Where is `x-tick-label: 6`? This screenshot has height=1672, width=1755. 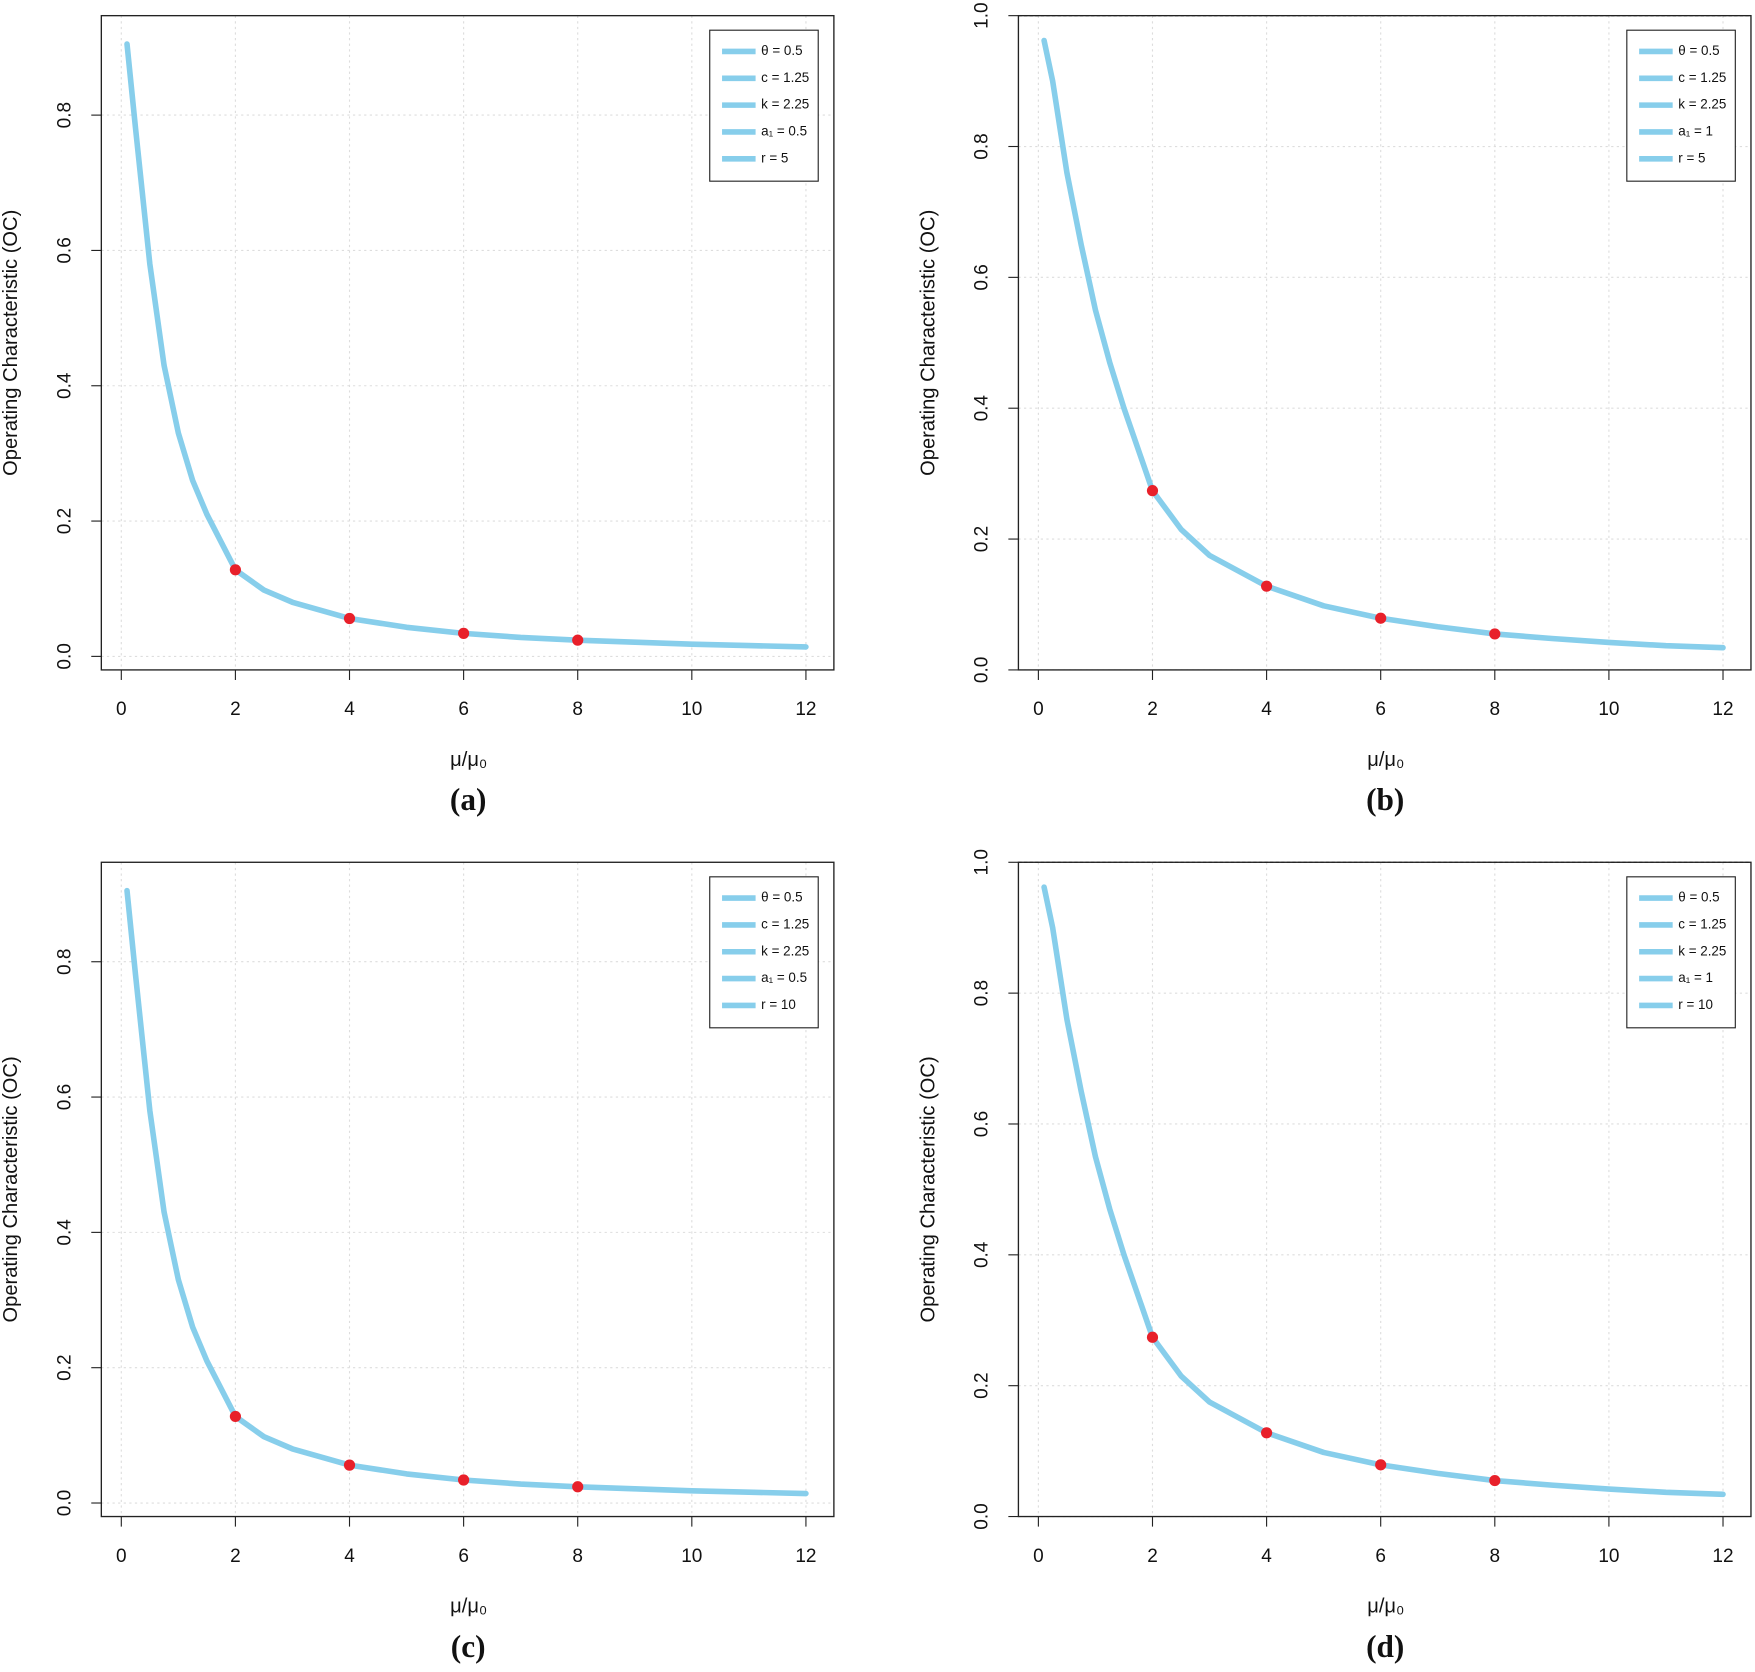 x-tick-label: 6 is located at coordinates (1380, 709).